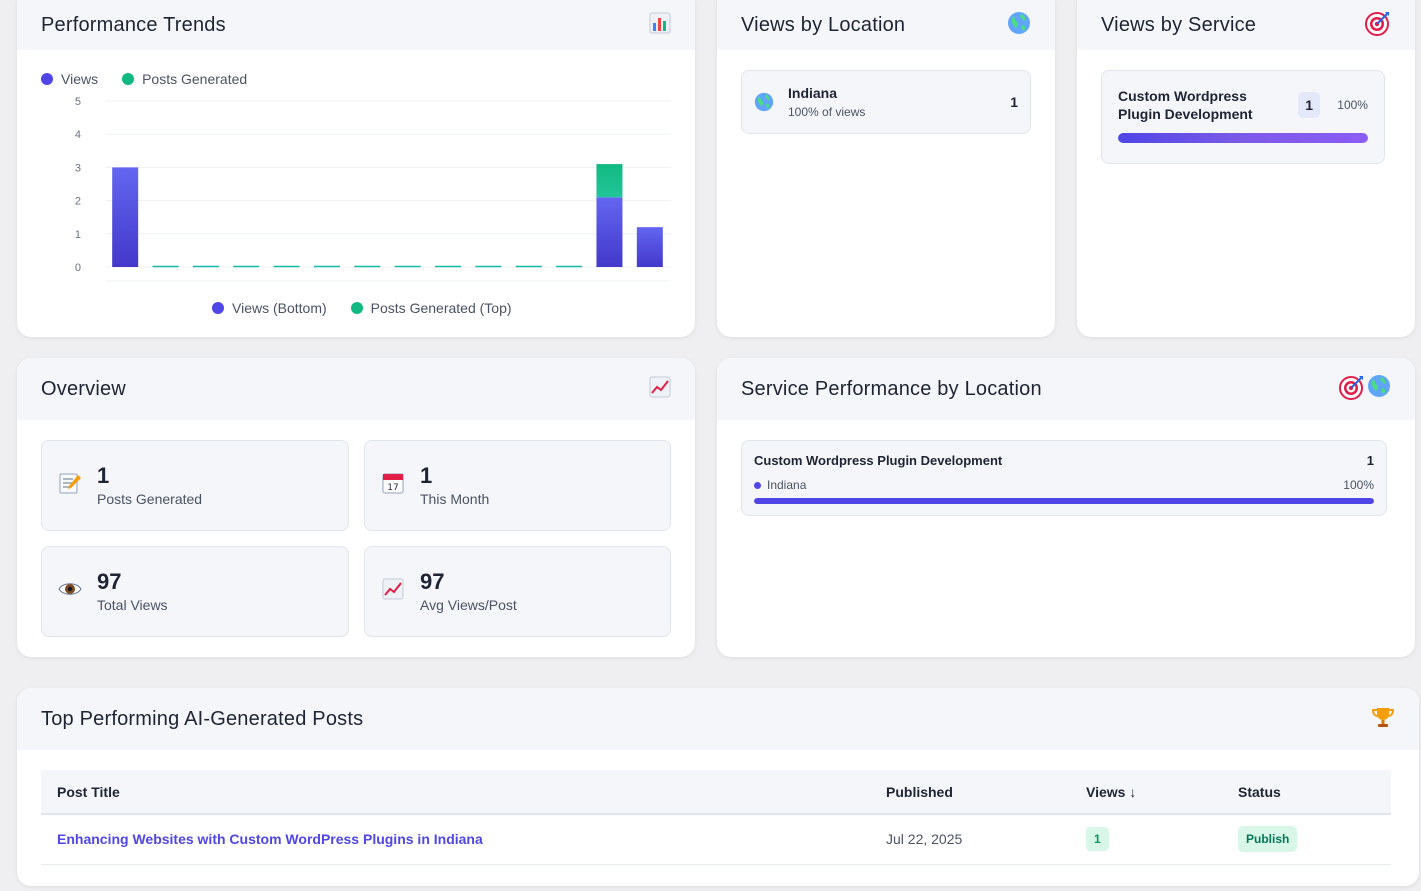  I want to click on column-header-status: Status, so click(1306, 792).